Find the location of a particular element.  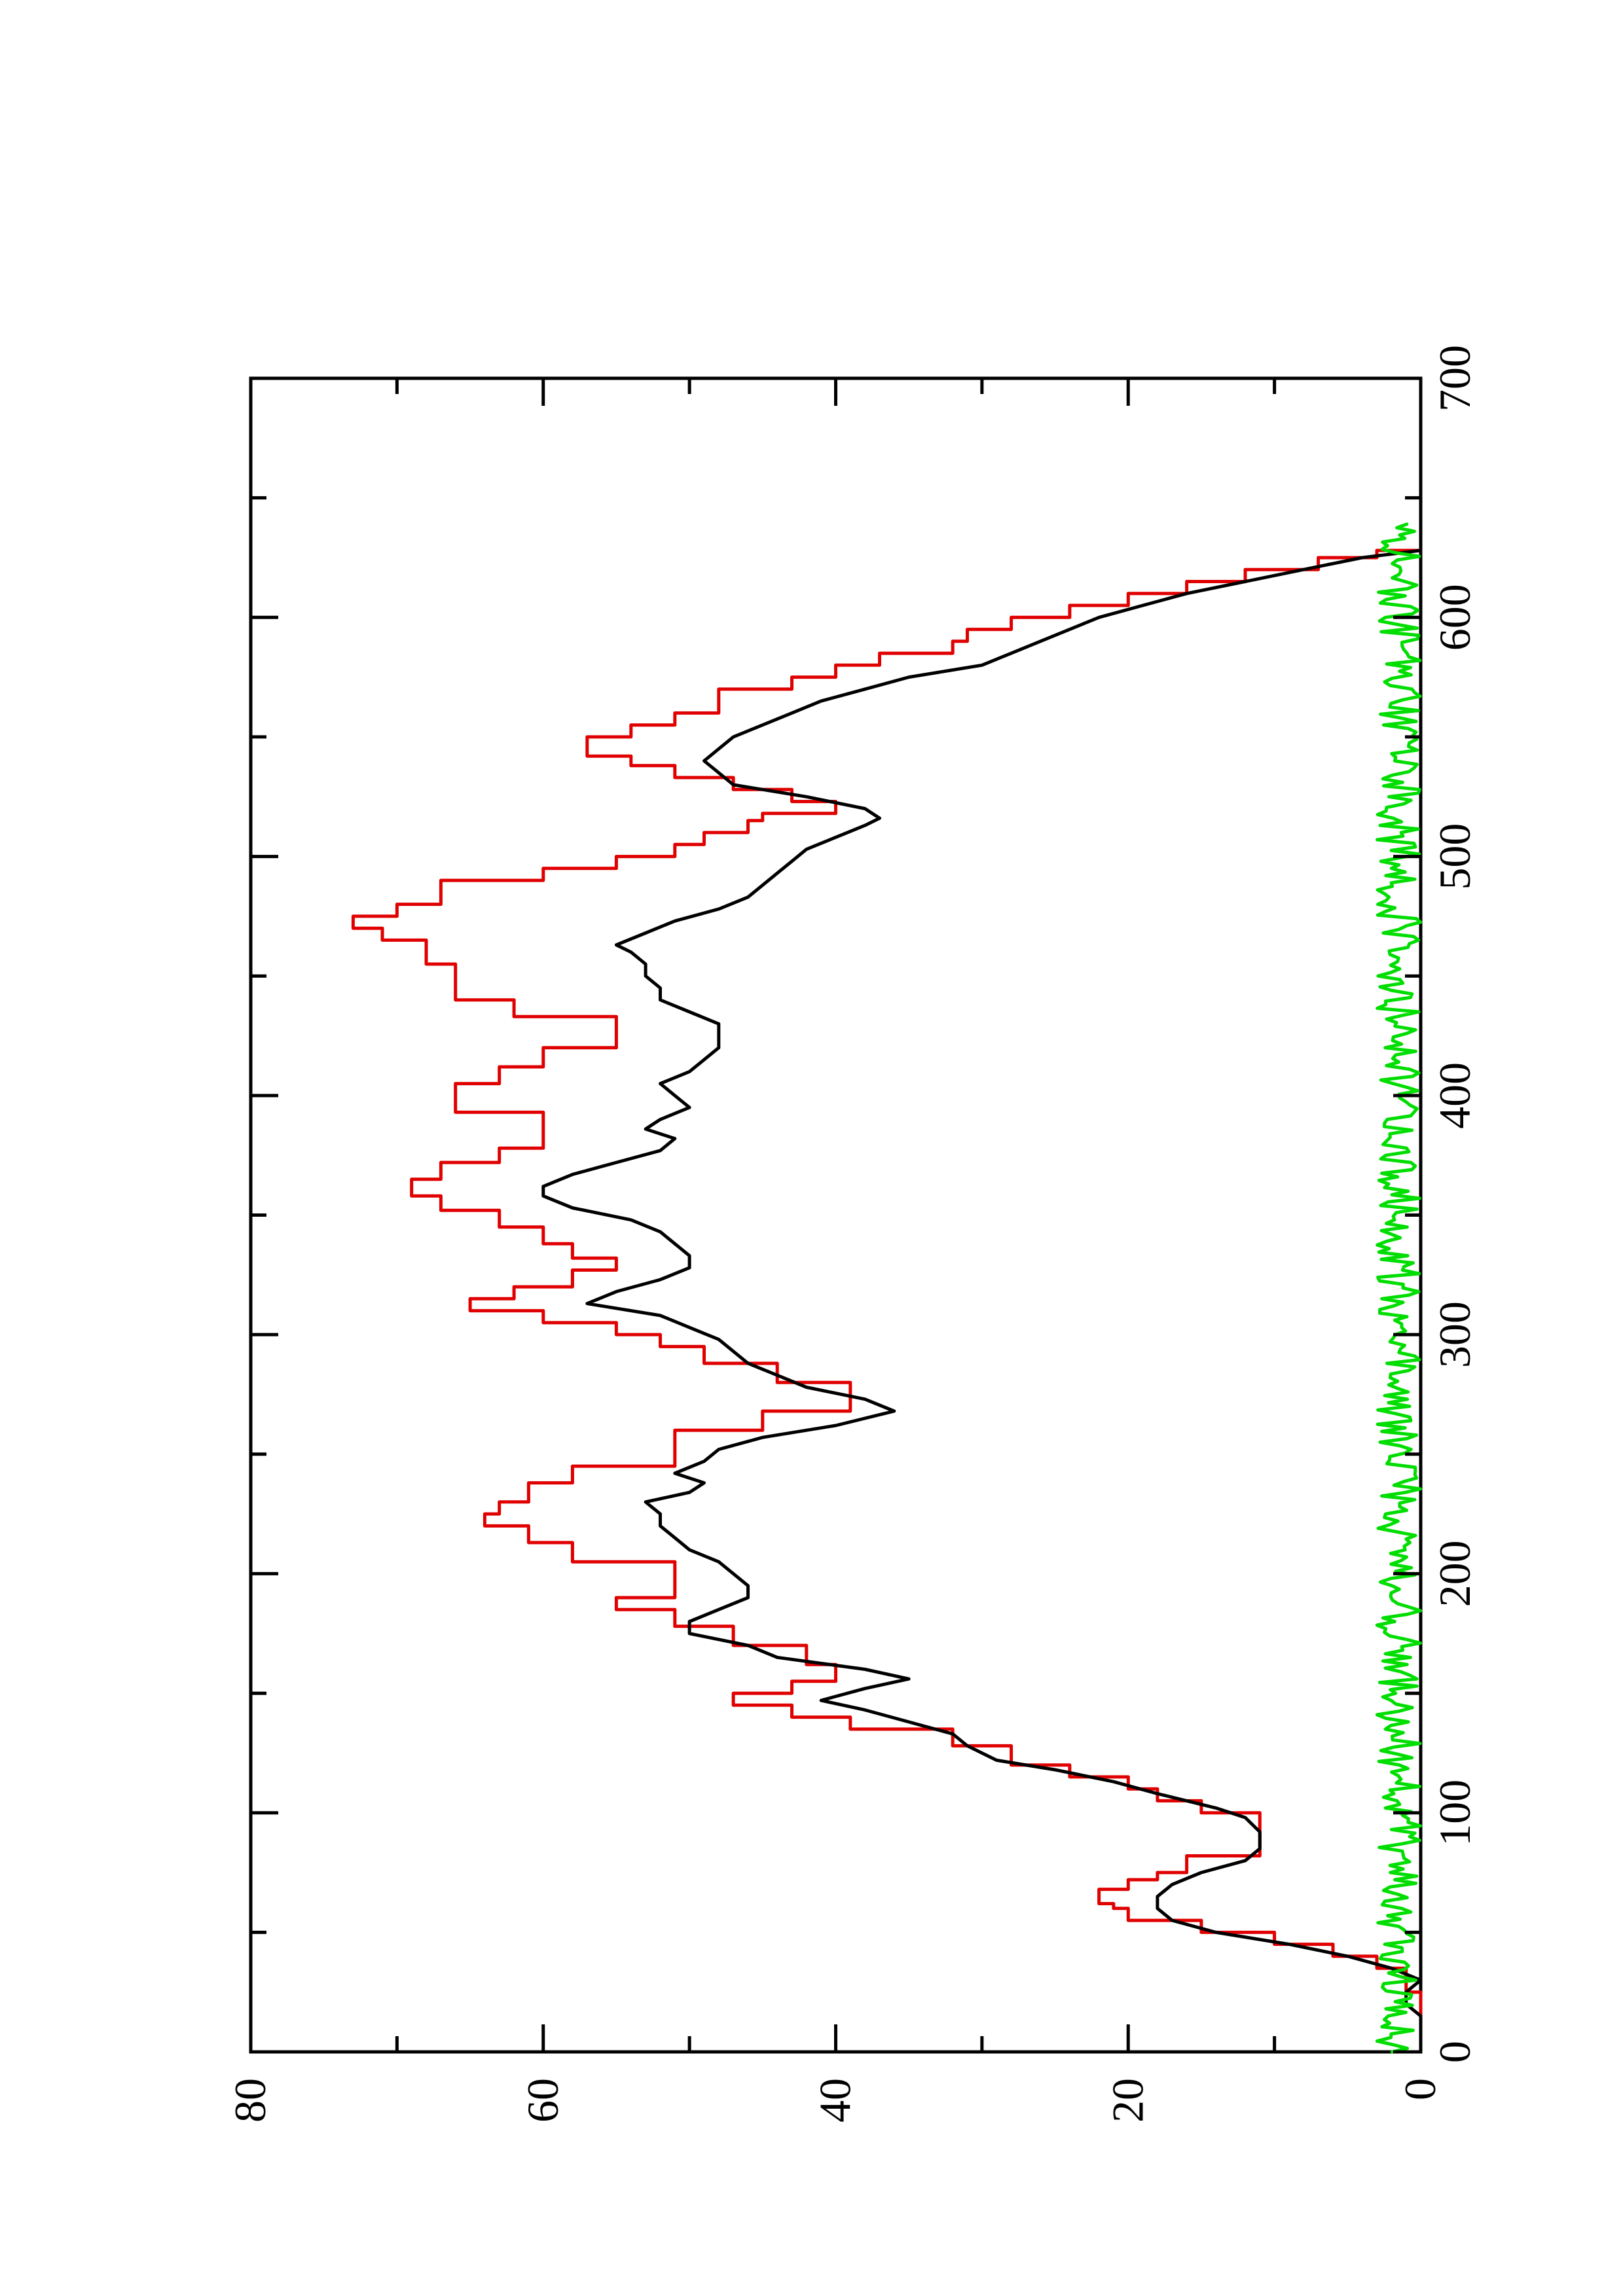

x-tick-label: 400 is located at coordinates (1455, 1095).